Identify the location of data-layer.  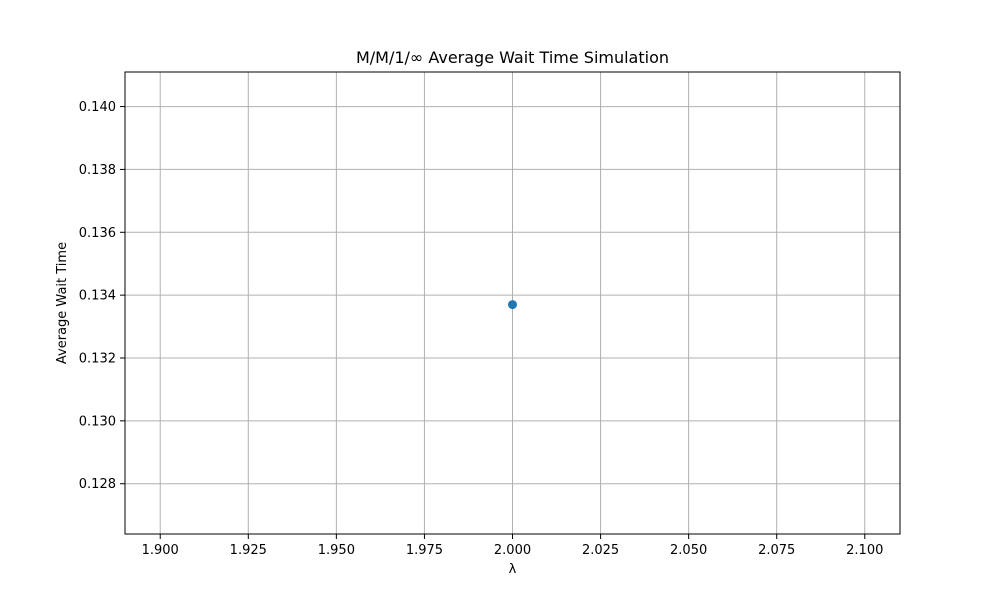
(512, 305).